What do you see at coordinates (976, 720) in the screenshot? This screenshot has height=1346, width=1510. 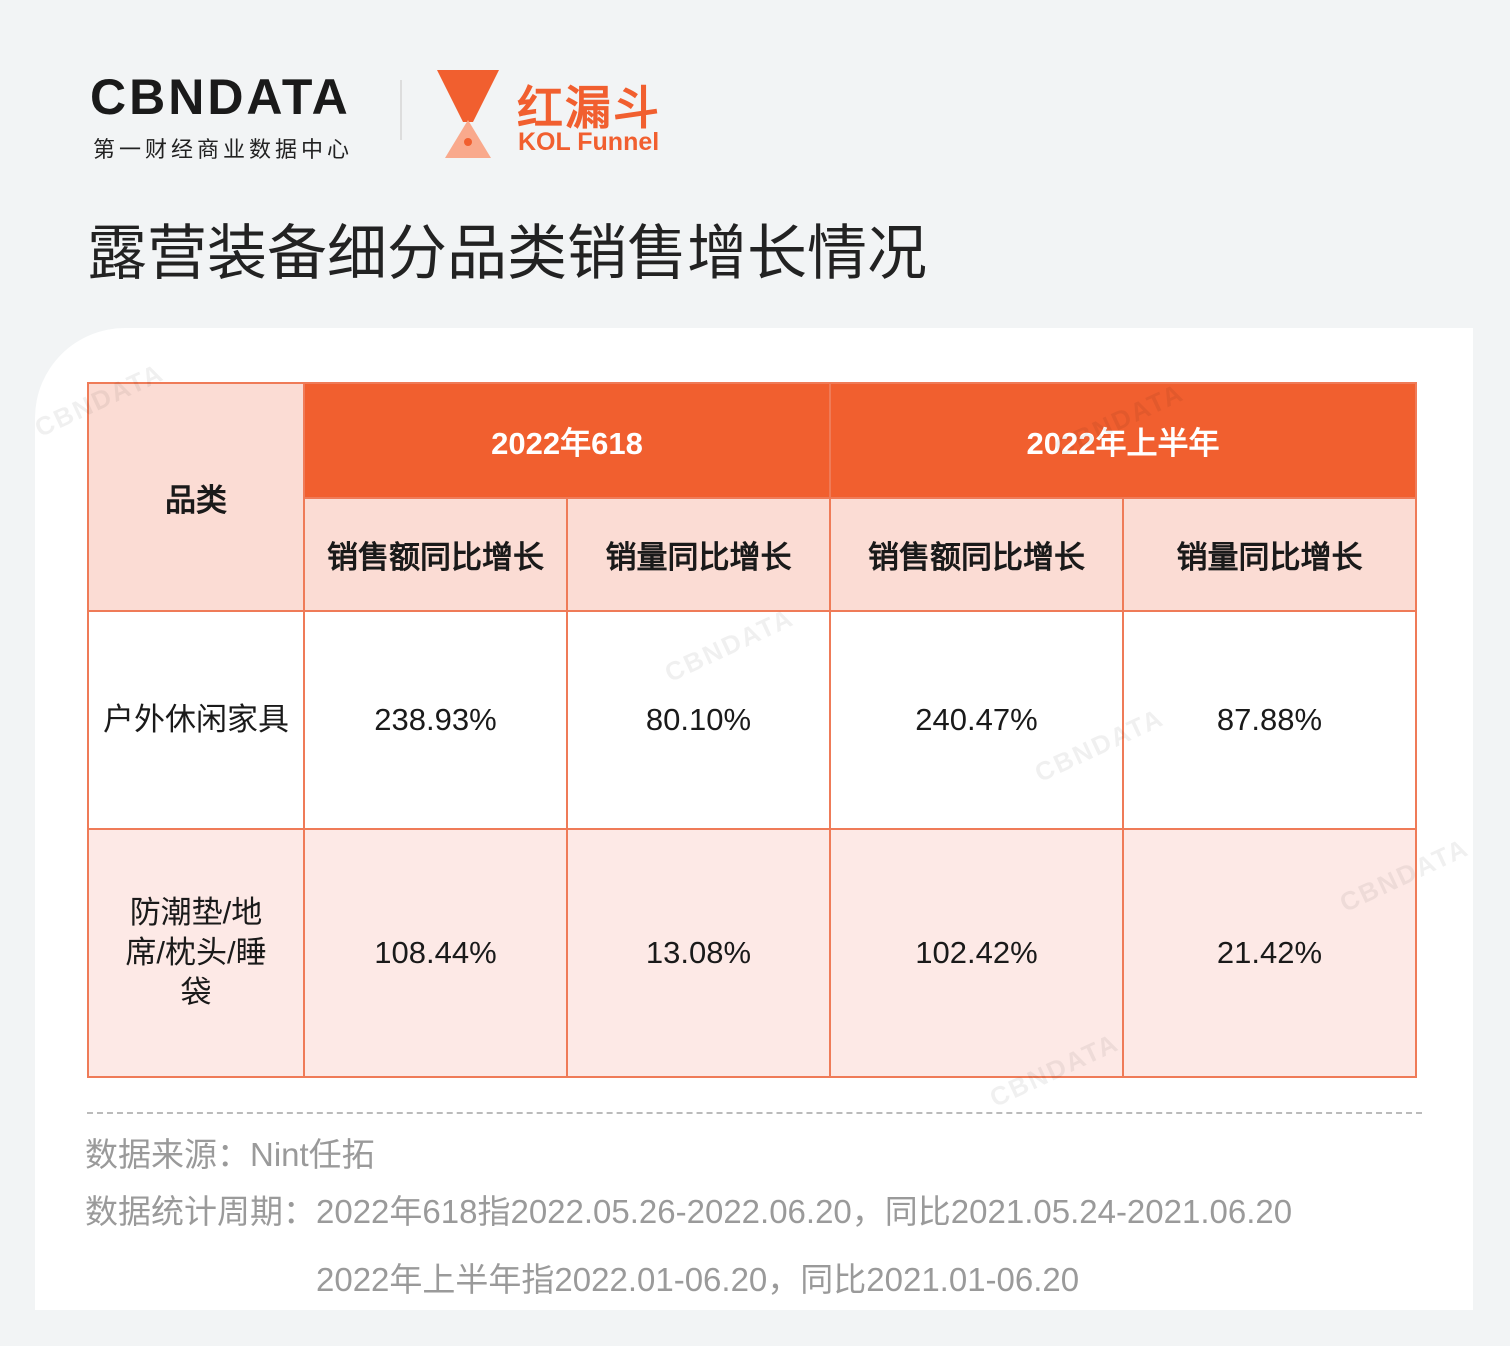 I see `cell: 240.47%` at bounding box center [976, 720].